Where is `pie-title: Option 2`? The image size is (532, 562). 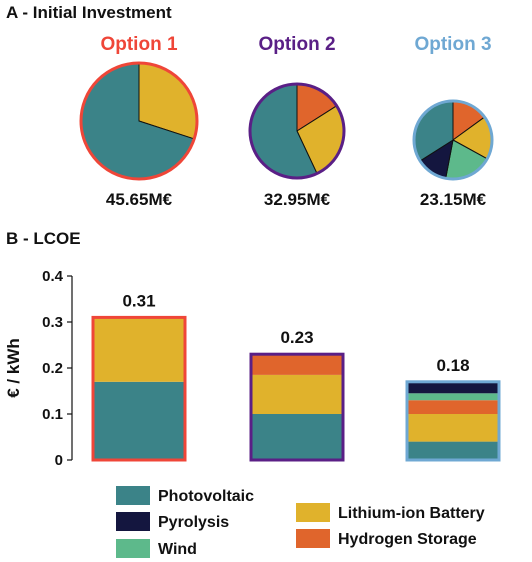 pie-title: Option 2 is located at coordinates (296, 44).